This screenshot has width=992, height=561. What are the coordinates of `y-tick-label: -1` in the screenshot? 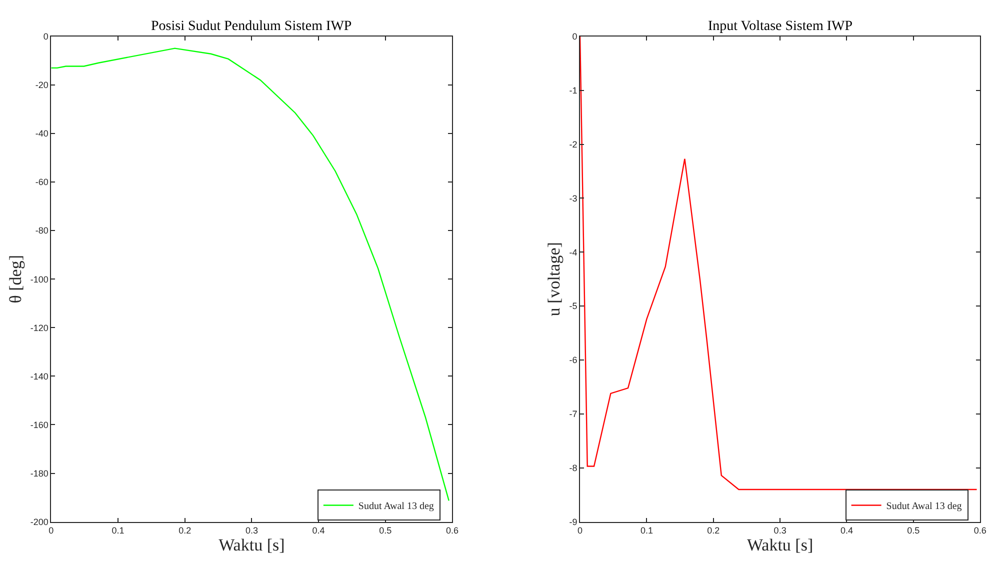 It's located at (573, 90).